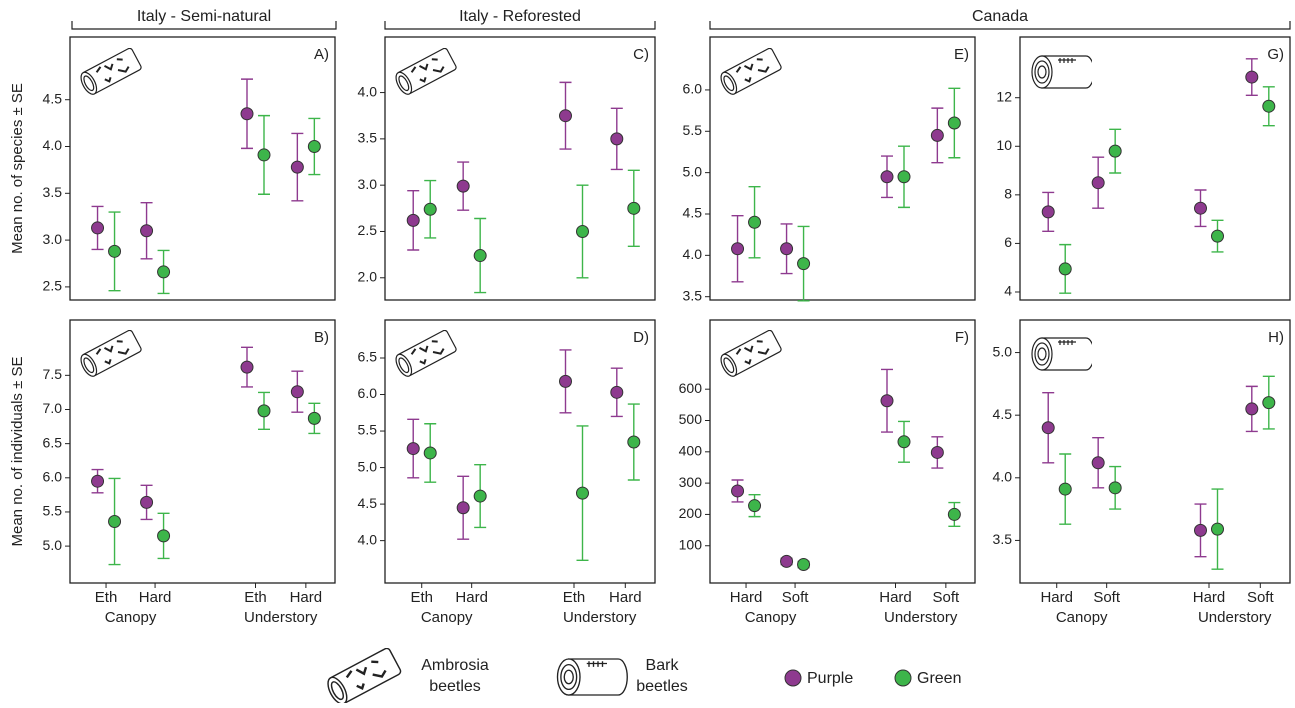  Describe the element at coordinates (691, 544) in the screenshot. I see `y-tick-label: 100` at that location.